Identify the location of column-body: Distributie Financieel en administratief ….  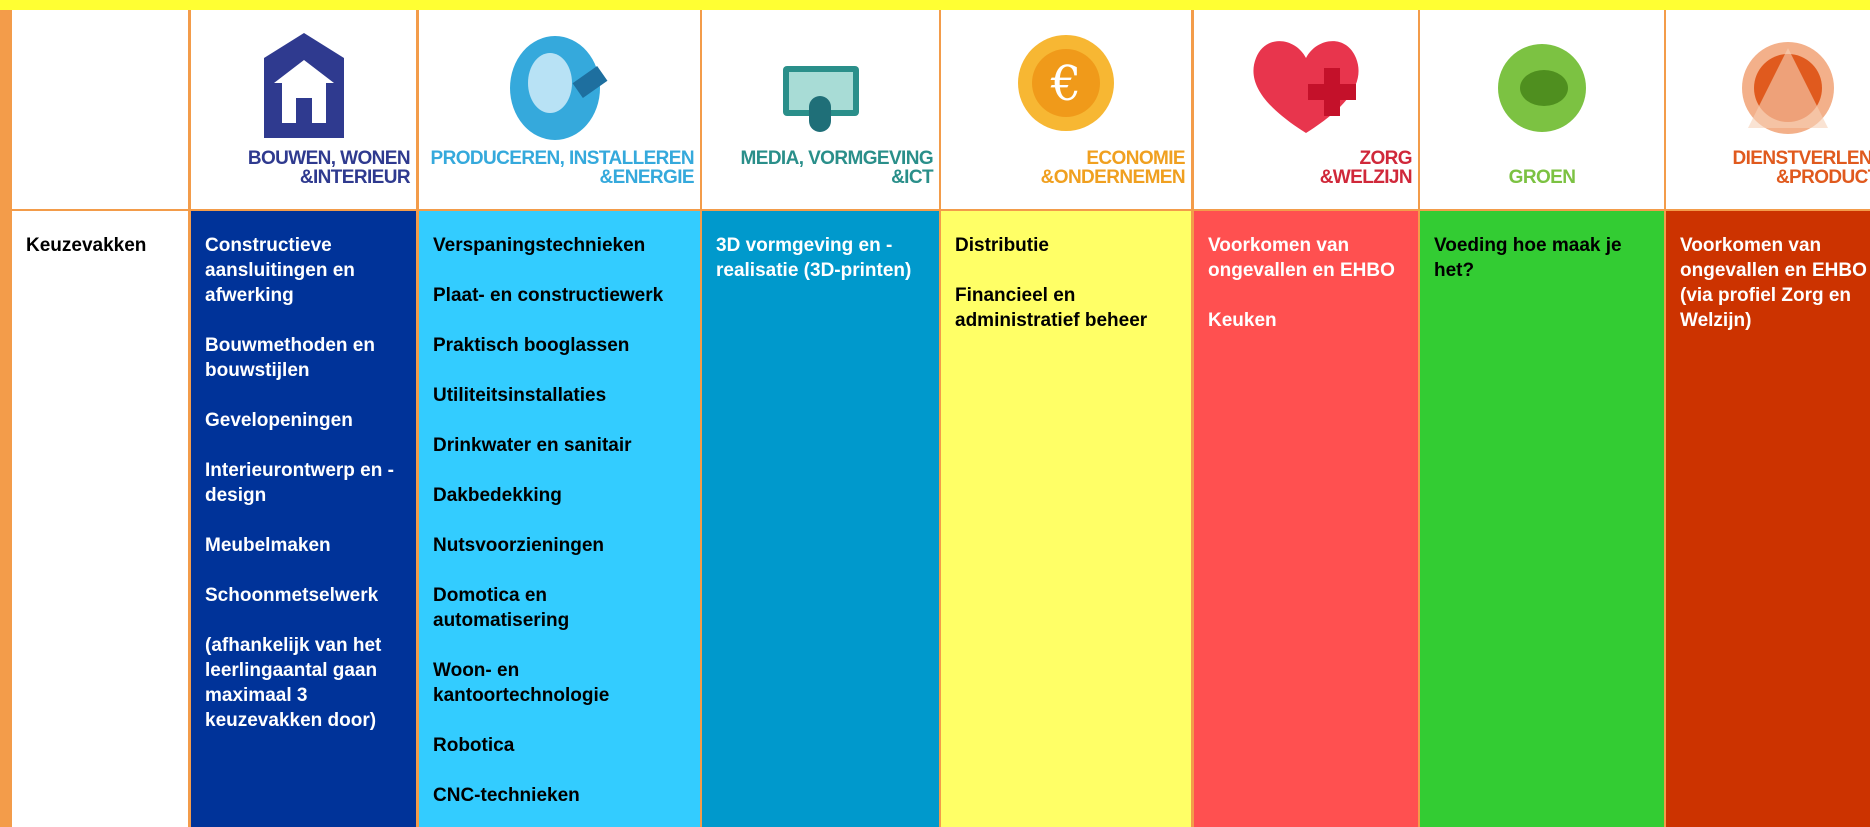
(1066, 519).